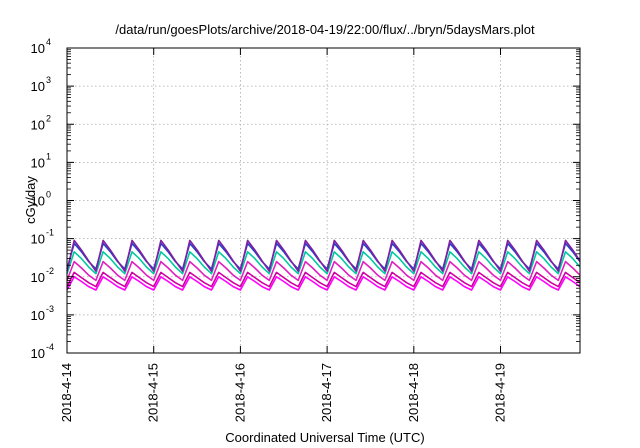 The width and height of the screenshot is (640, 448). Describe the element at coordinates (153, 392) in the screenshot. I see `x-tick-label: 2018-4-15` at that location.